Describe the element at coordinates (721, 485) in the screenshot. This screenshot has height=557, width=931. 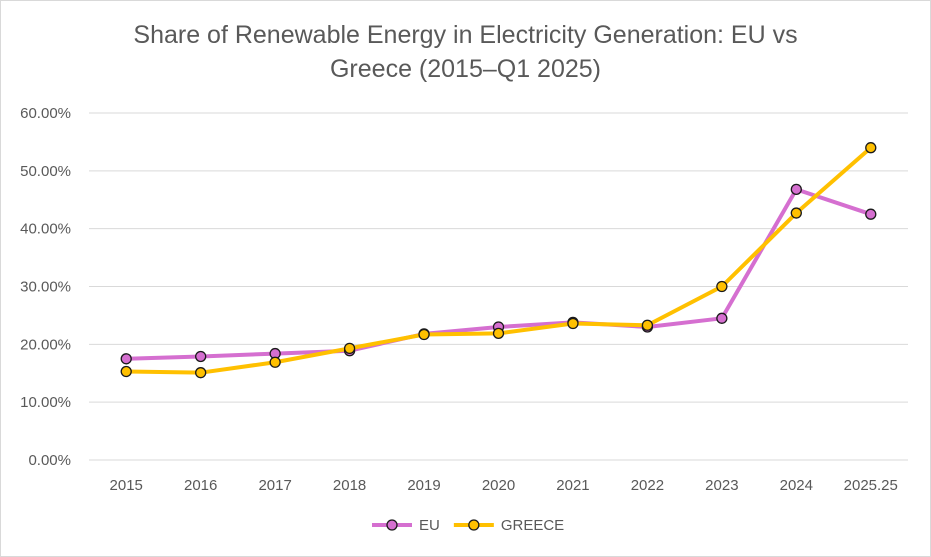
I see `x-tick-label: 2023` at that location.